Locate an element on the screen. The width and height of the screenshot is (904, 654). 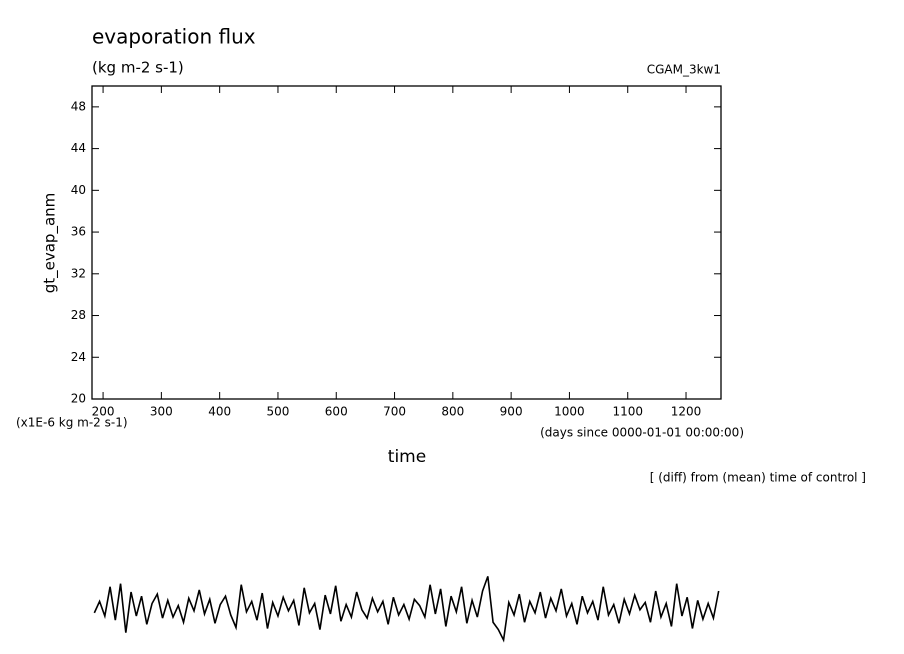
x-tick-label: 500 is located at coordinates (278, 412).